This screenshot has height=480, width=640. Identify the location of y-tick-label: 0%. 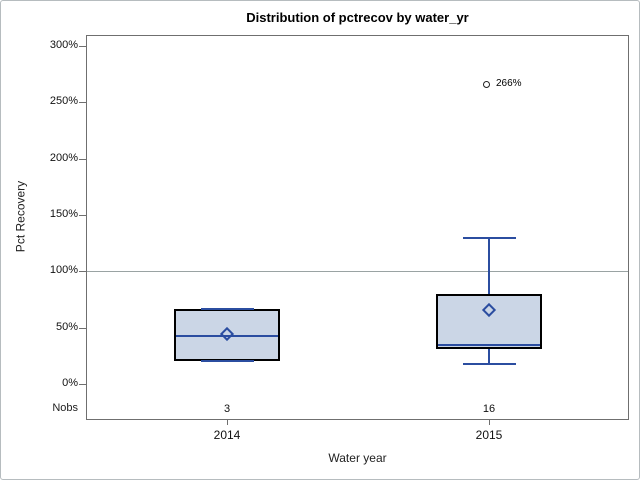
(70, 383).